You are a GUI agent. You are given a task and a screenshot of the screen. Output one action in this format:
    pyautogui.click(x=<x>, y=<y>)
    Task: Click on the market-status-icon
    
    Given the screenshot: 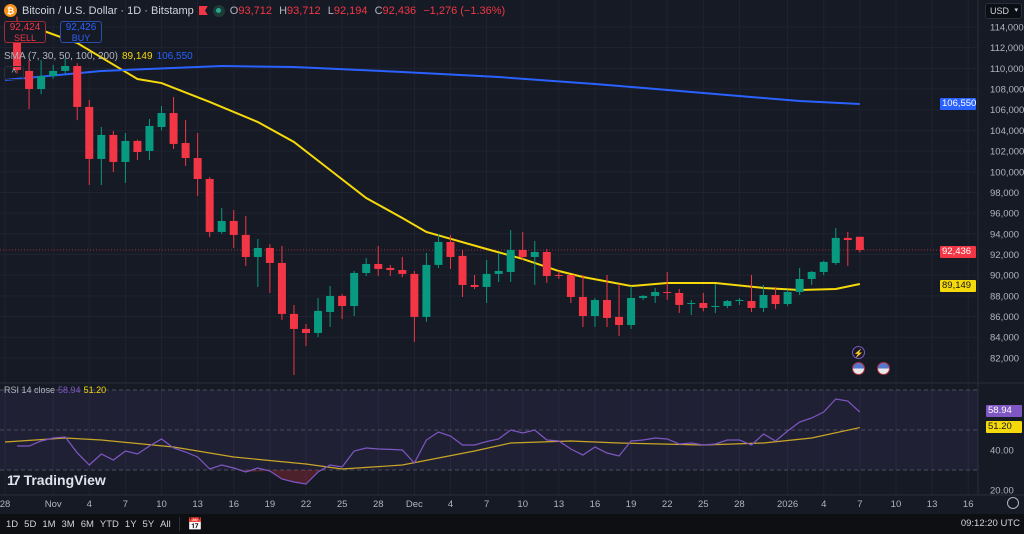 What is the action you would take?
    pyautogui.click(x=218, y=10)
    